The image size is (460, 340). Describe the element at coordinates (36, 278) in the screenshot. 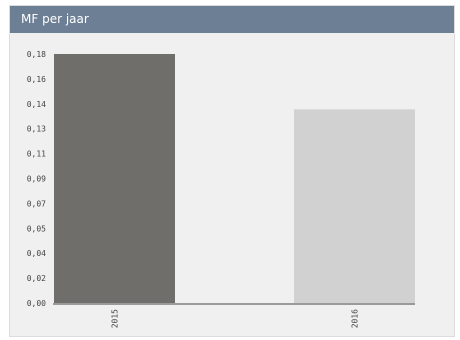

I see `y-tick-label: 0,02` at that location.